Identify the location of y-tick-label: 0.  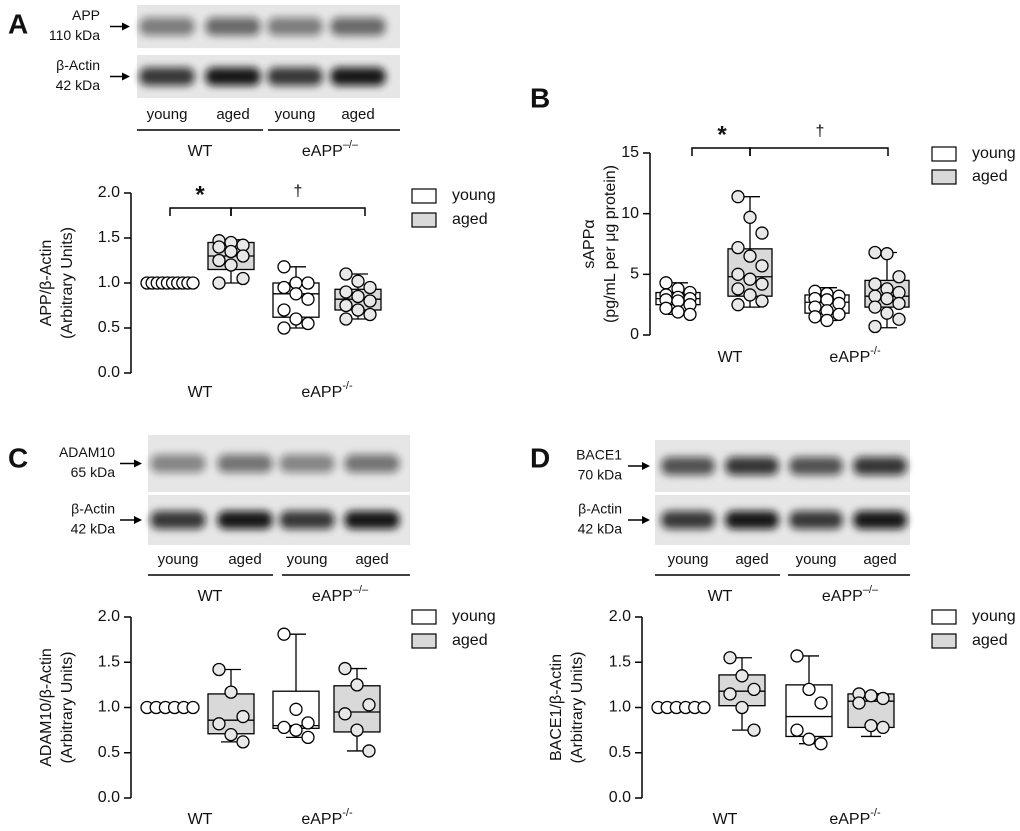
(634, 334).